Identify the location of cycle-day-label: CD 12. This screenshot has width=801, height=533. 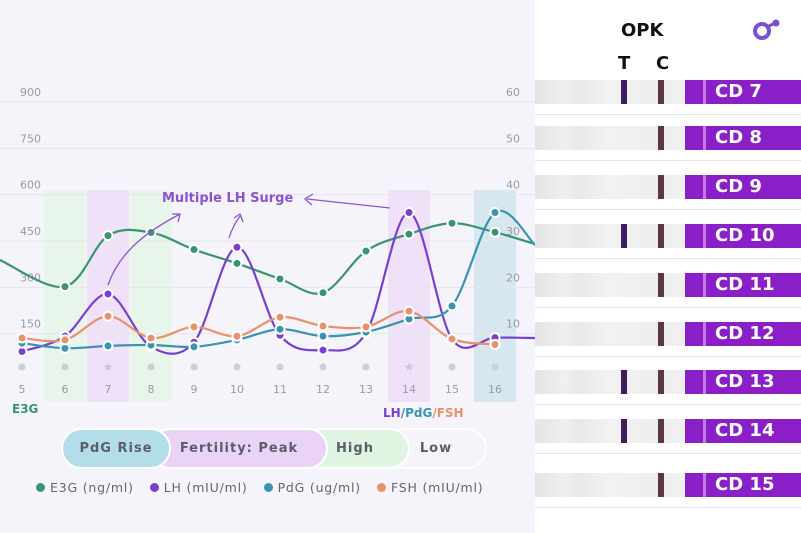
(743, 334).